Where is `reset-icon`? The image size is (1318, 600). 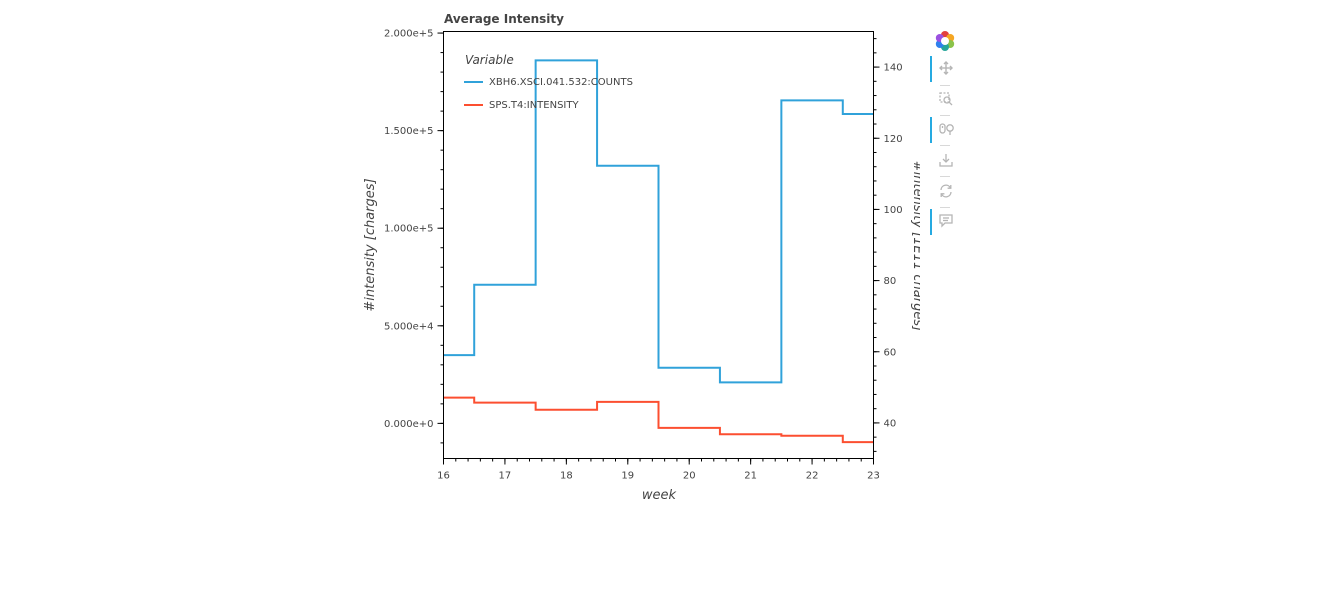
reset-icon is located at coordinates (946, 191).